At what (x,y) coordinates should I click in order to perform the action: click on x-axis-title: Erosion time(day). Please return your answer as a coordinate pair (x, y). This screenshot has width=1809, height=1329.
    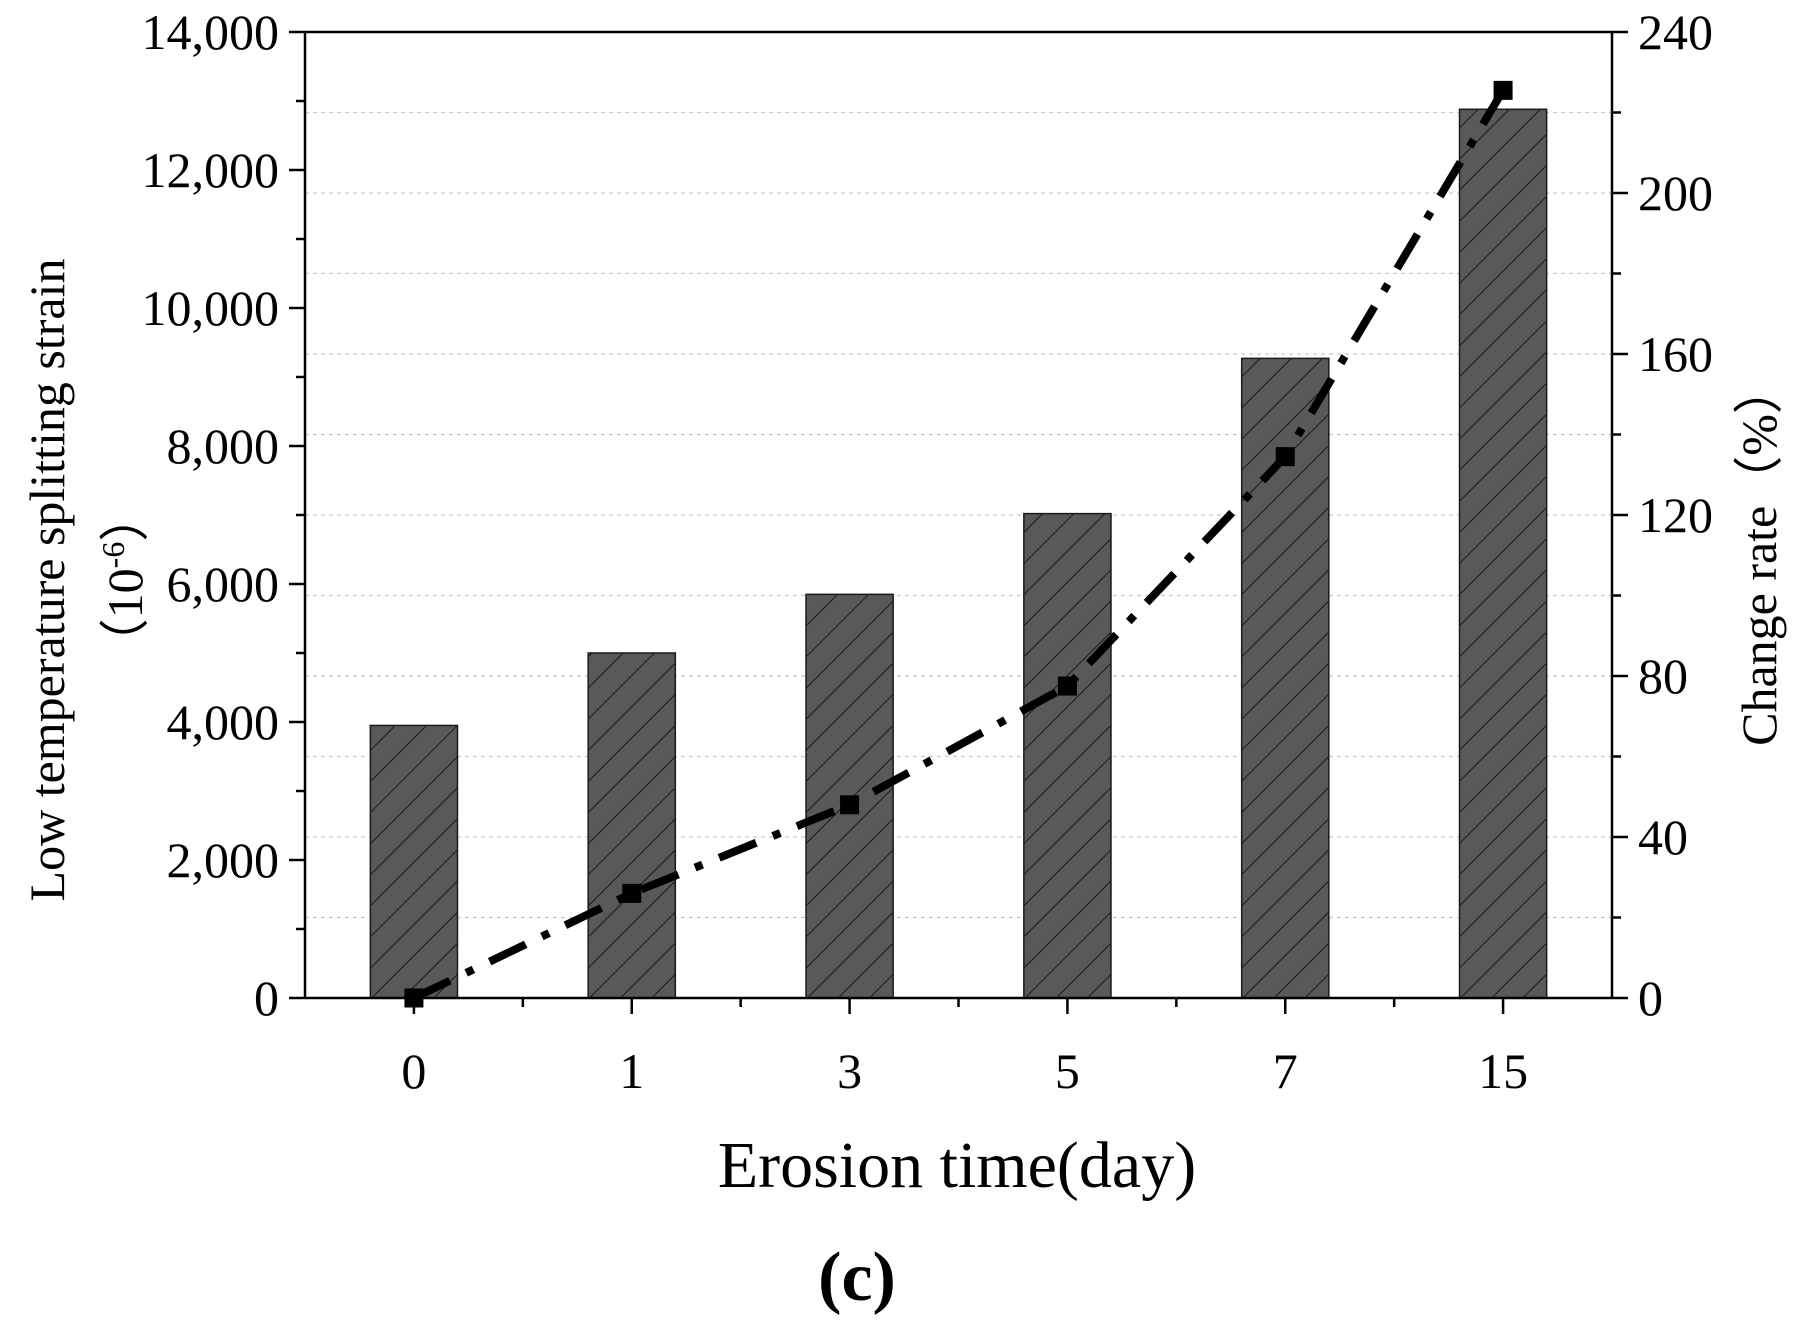
    Looking at the image, I should click on (957, 1165).